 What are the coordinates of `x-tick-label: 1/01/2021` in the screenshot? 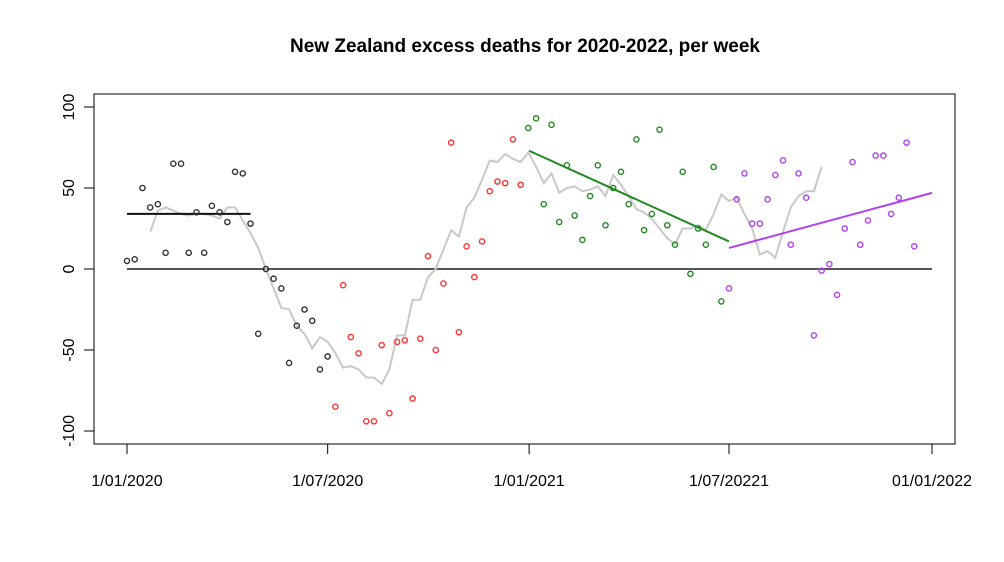 It's located at (529, 481).